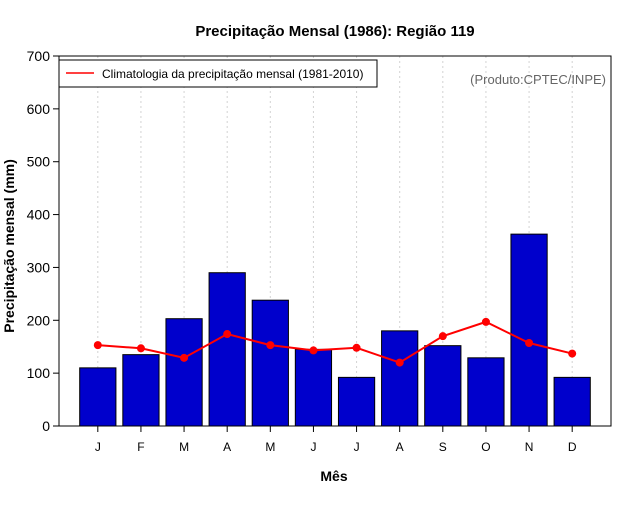  I want to click on y-tick-label: 300, so click(39, 267).